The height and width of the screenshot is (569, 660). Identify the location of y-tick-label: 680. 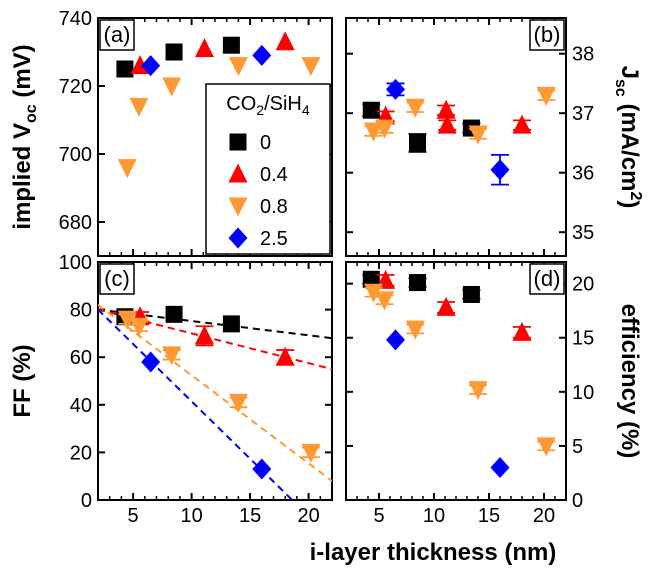
(75, 223).